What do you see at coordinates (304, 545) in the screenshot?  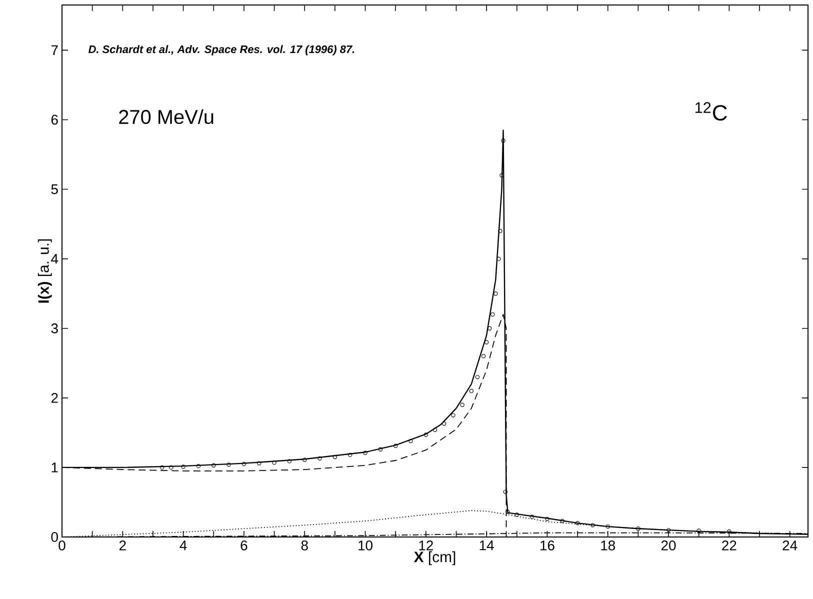 I see `x-tick-label: 8` at bounding box center [304, 545].